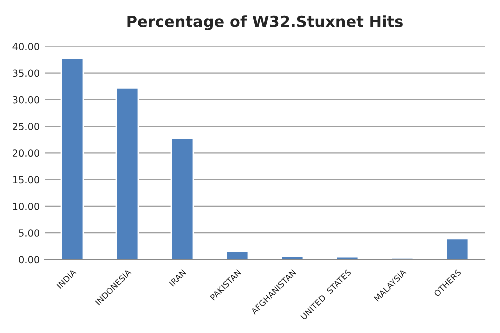 Image resolution: width=500 pixels, height=333 pixels. What do you see at coordinates (26, 100) in the screenshot?
I see `y-tick-label: 30.00` at bounding box center [26, 100].